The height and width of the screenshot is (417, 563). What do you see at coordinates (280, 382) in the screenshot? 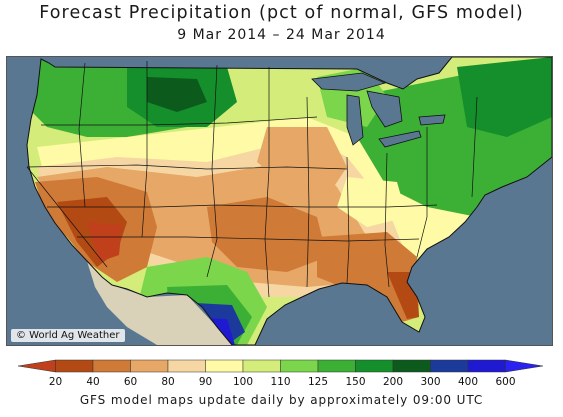
I see `legend-tick-label: 110` at bounding box center [280, 382].